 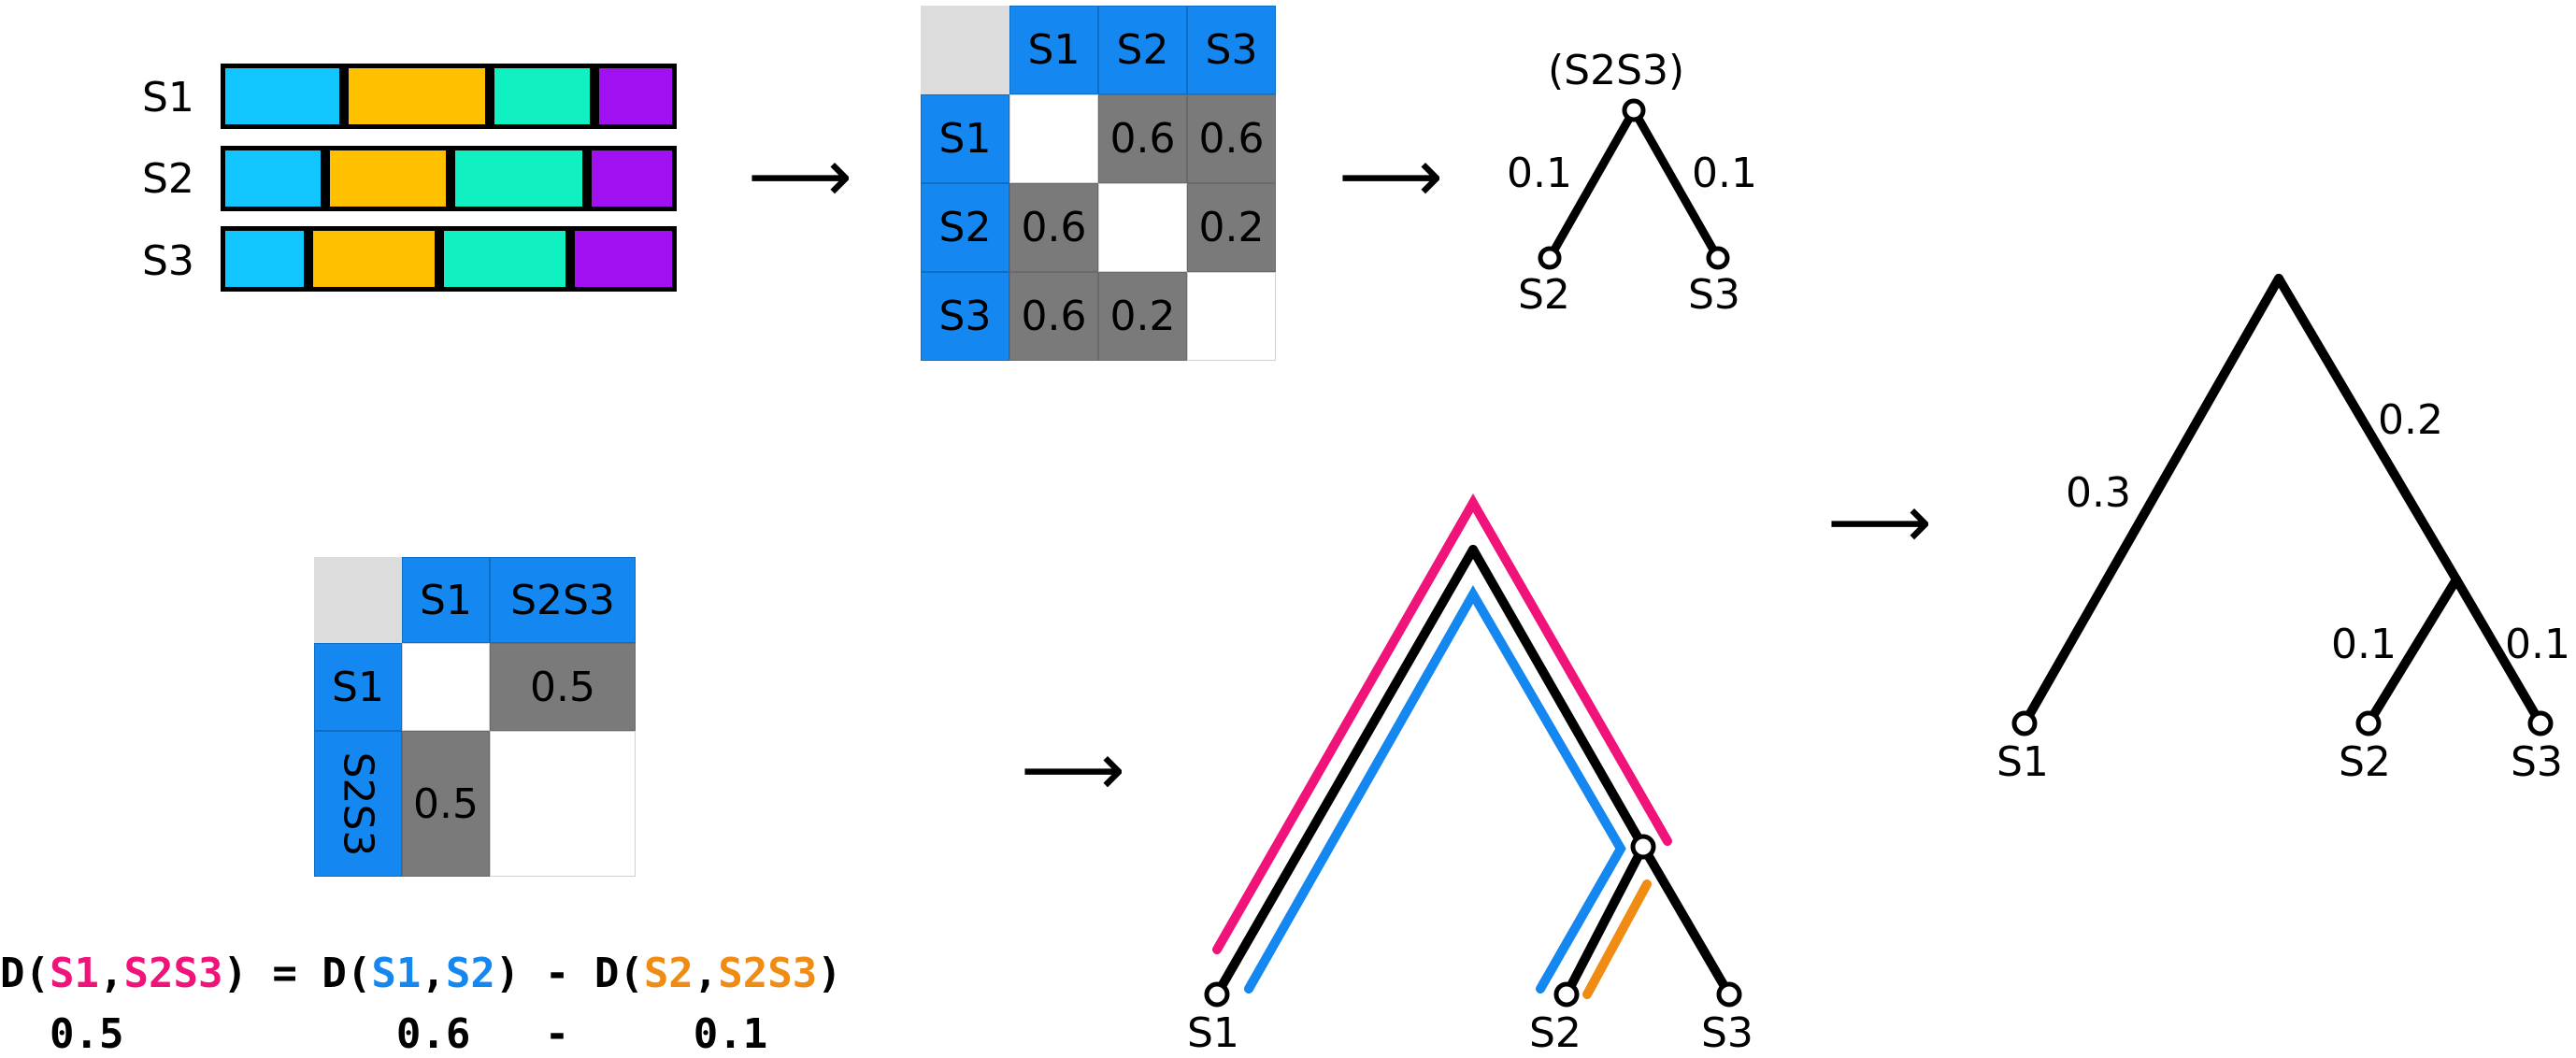 I want to click on path-s1-s2, so click(x=1435, y=789).